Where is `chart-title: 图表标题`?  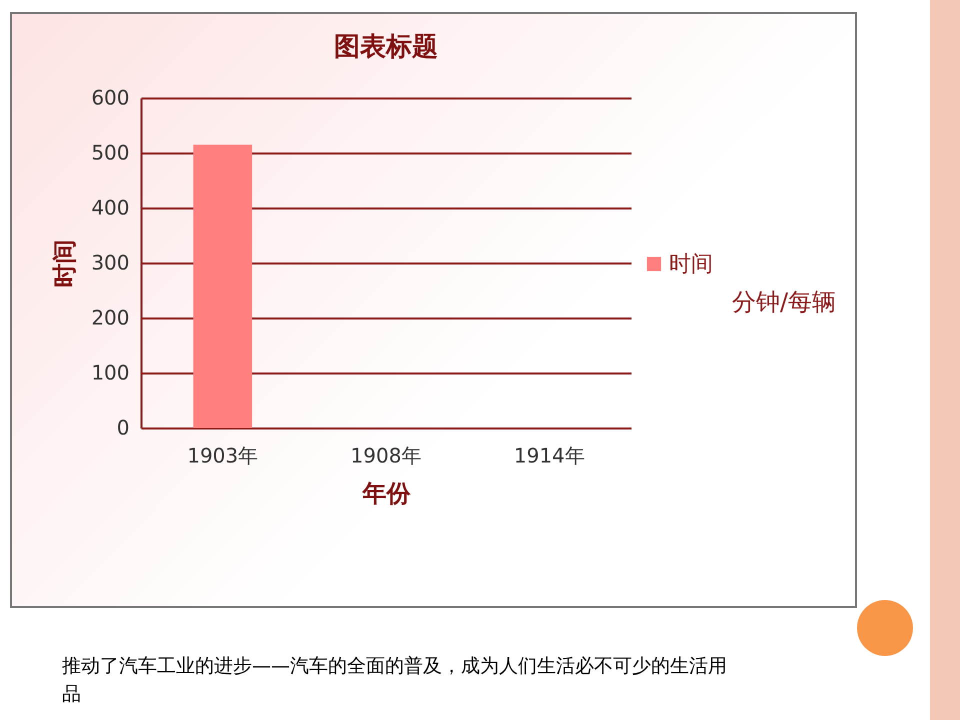
chart-title: 图表标题 is located at coordinates (386, 47).